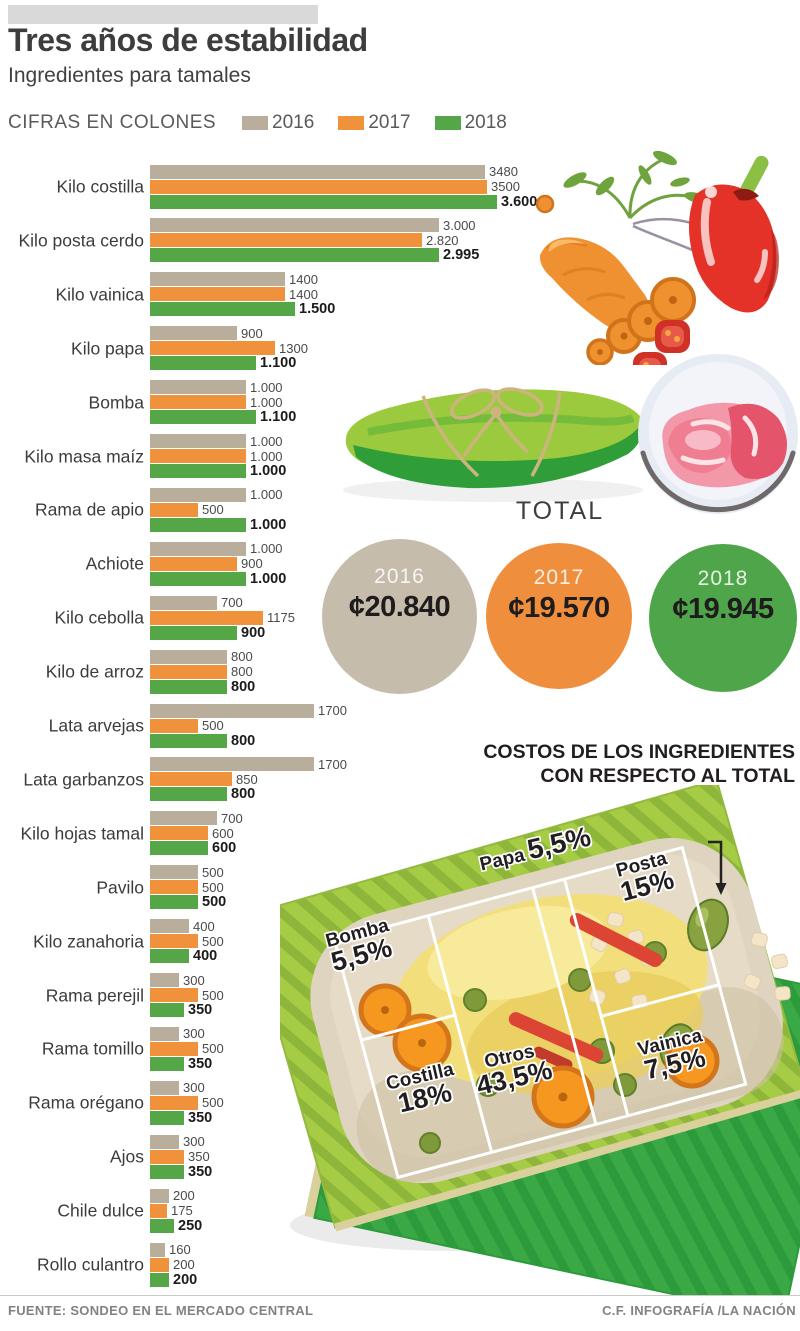  What do you see at coordinates (99, 617) in the screenshot?
I see `chart-category-label: Kilo cebolla` at bounding box center [99, 617].